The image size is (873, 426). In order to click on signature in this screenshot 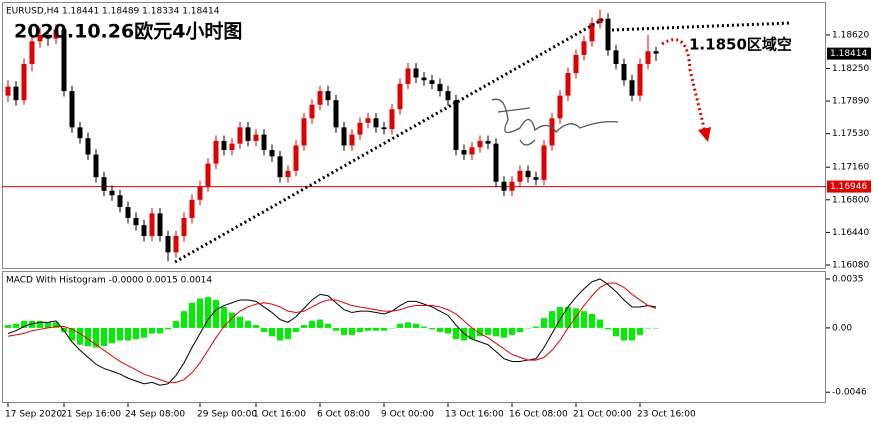, I will do `click(555, 122)`.